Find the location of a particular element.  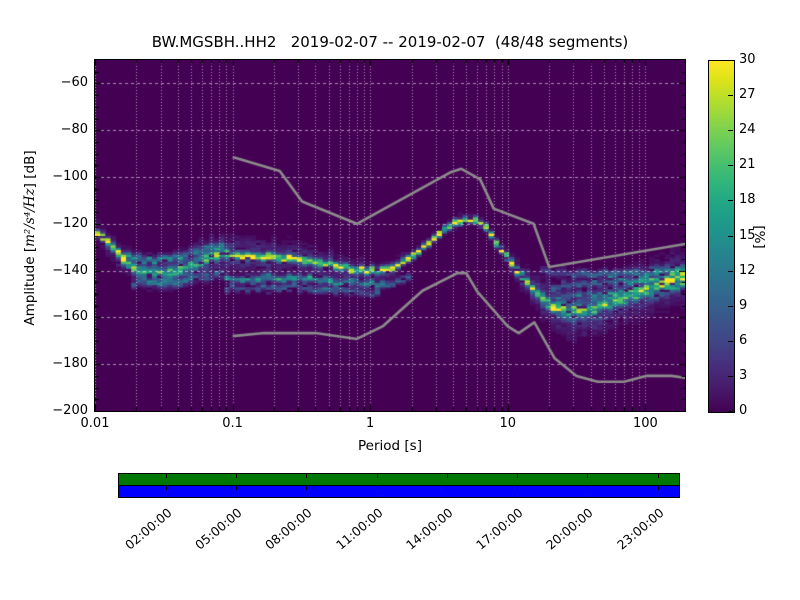

colorbar-tick-label: 27 is located at coordinates (747, 95).